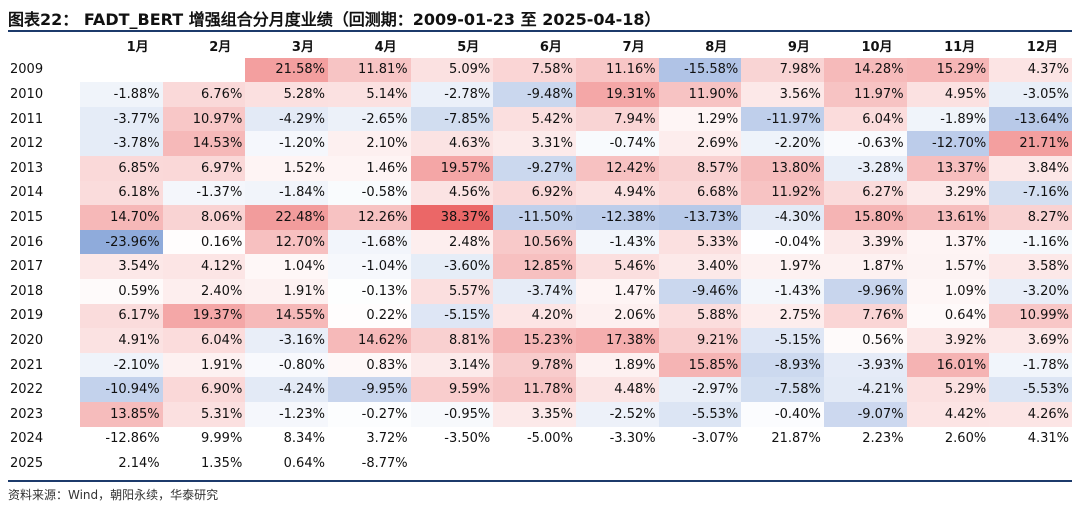 The width and height of the screenshot is (1080, 512). Describe the element at coordinates (452, 168) in the screenshot. I see `heatmap-cell: 19.57%` at that location.